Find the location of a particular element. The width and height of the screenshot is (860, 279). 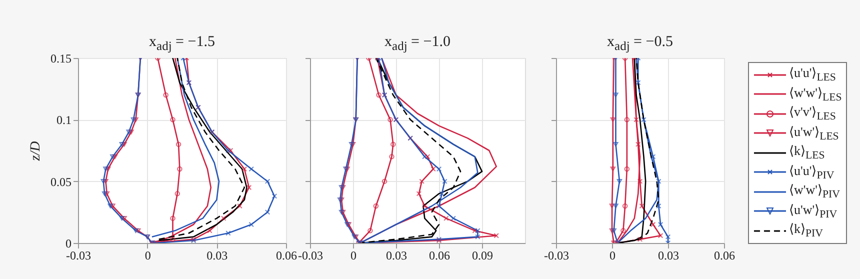

y-axis-title: z/D is located at coordinates (36, 151).